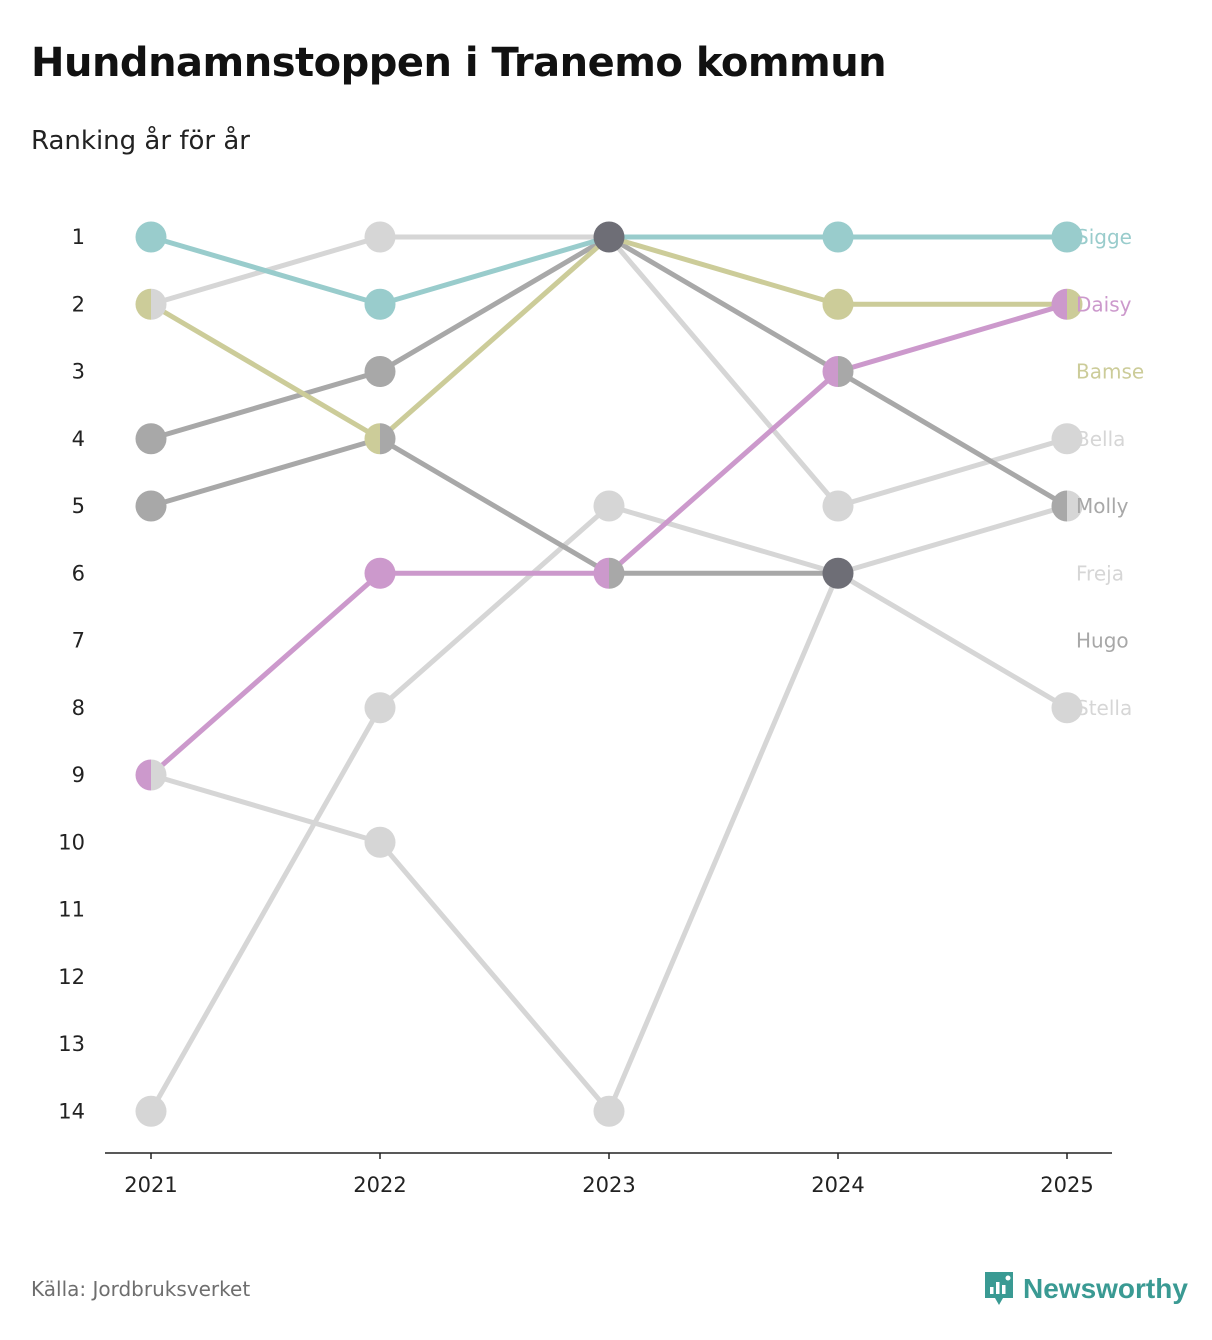 The image size is (1212, 1340). Describe the element at coordinates (71, 1044) in the screenshot. I see `y-tick-label: 13` at that location.